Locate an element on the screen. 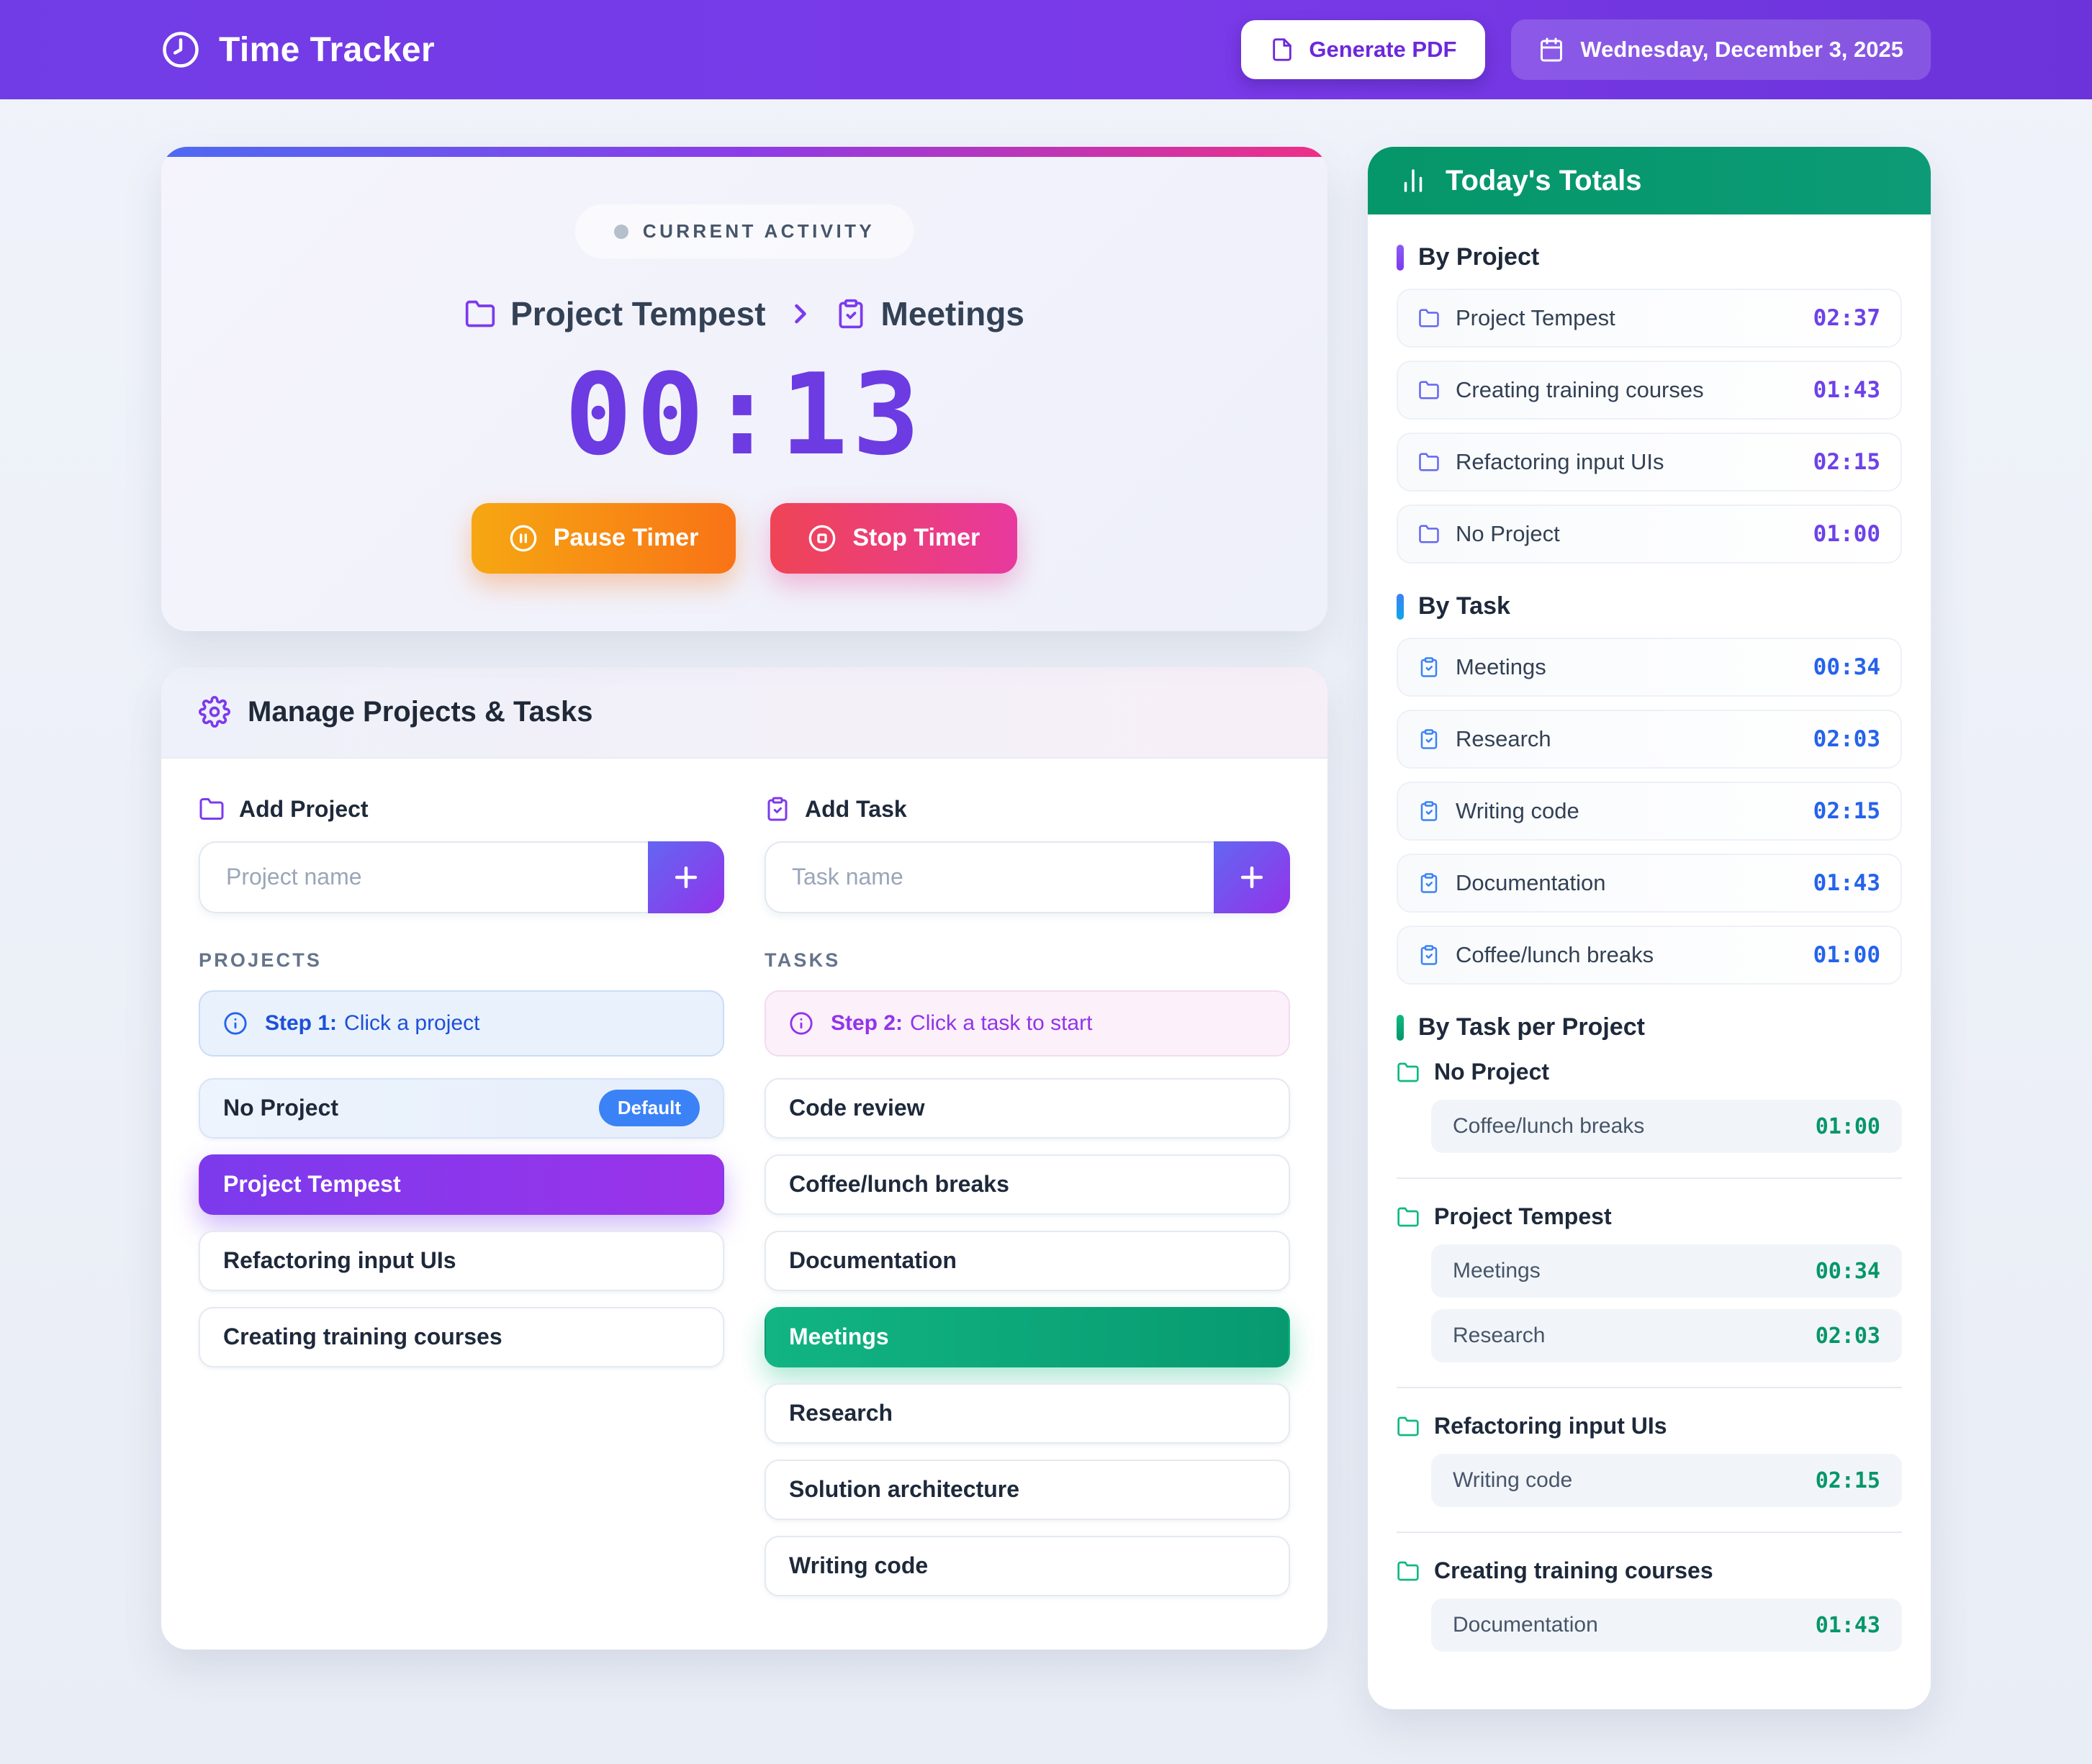 The width and height of the screenshot is (2092, 1764). add-task-button is located at coordinates (1252, 877).